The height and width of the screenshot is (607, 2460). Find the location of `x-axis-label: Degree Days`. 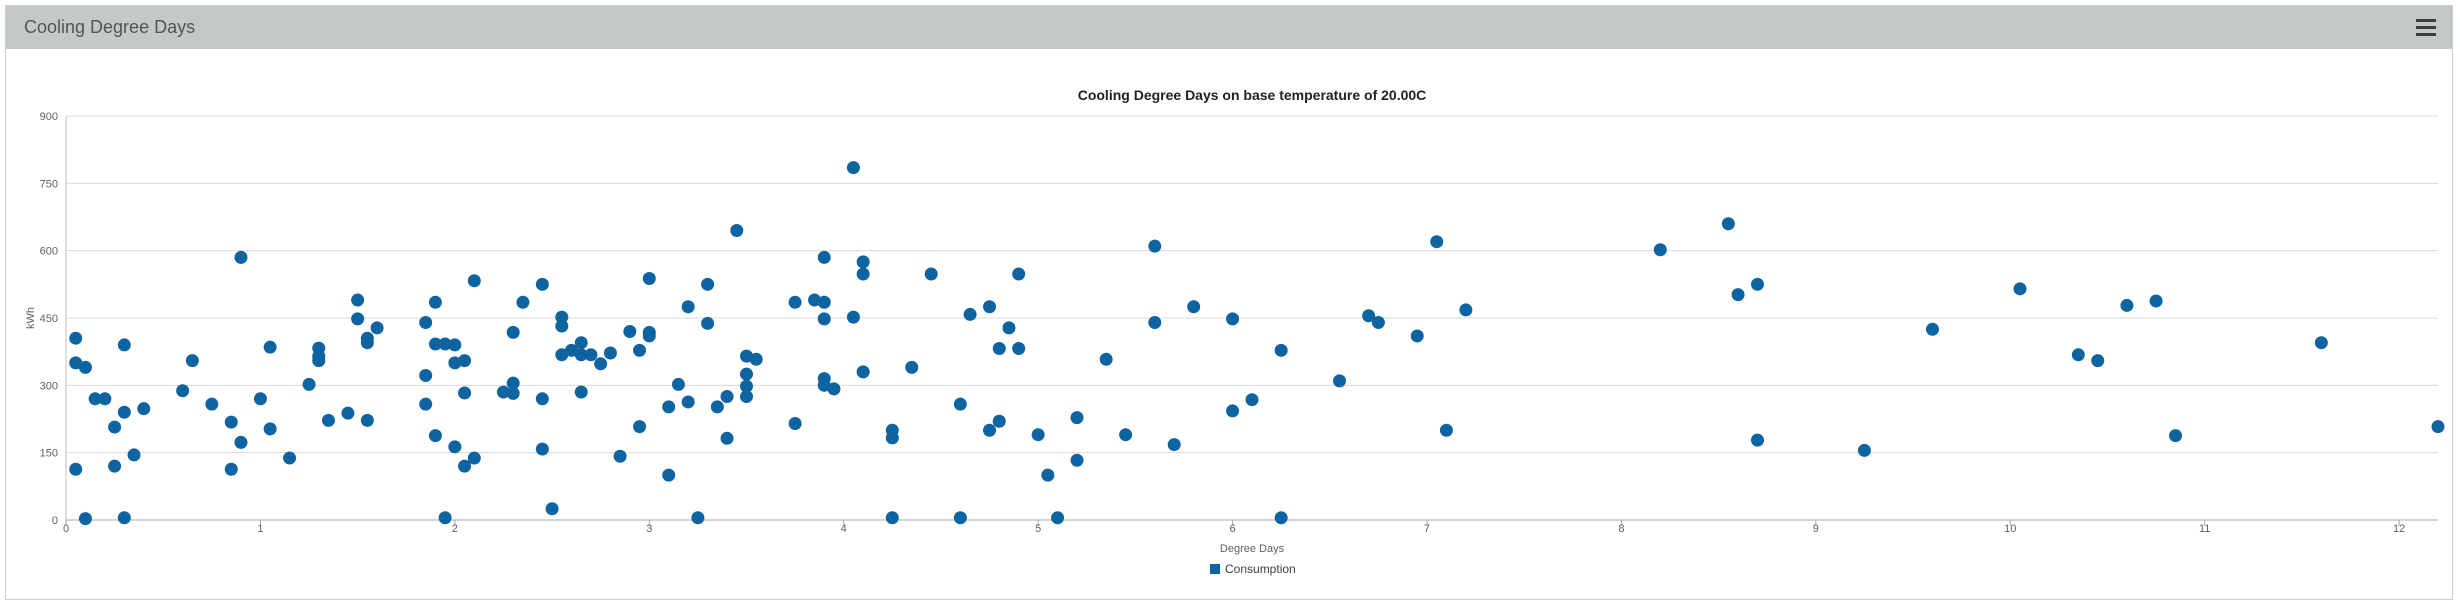

x-axis-label: Degree Days is located at coordinates (1252, 549).